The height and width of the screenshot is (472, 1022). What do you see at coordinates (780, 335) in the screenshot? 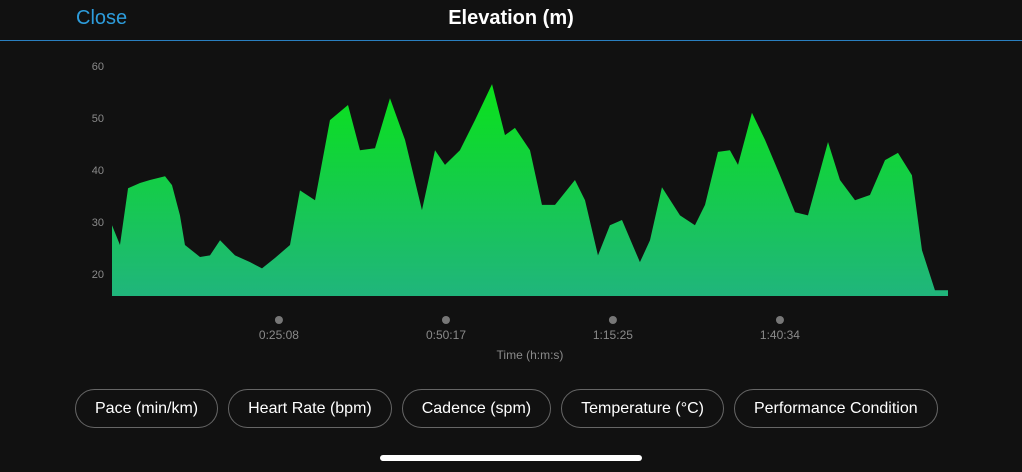
I see `x-tick-label: 1:40:34` at bounding box center [780, 335].